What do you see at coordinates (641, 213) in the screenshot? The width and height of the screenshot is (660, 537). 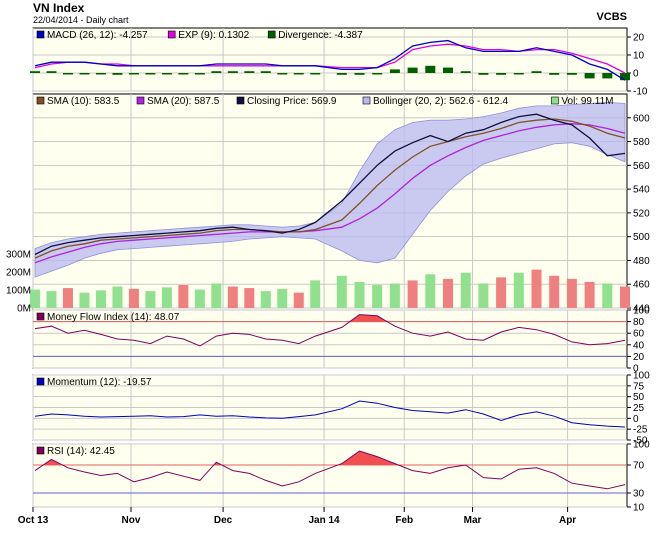 I see `y-tick-label: 520` at bounding box center [641, 213].